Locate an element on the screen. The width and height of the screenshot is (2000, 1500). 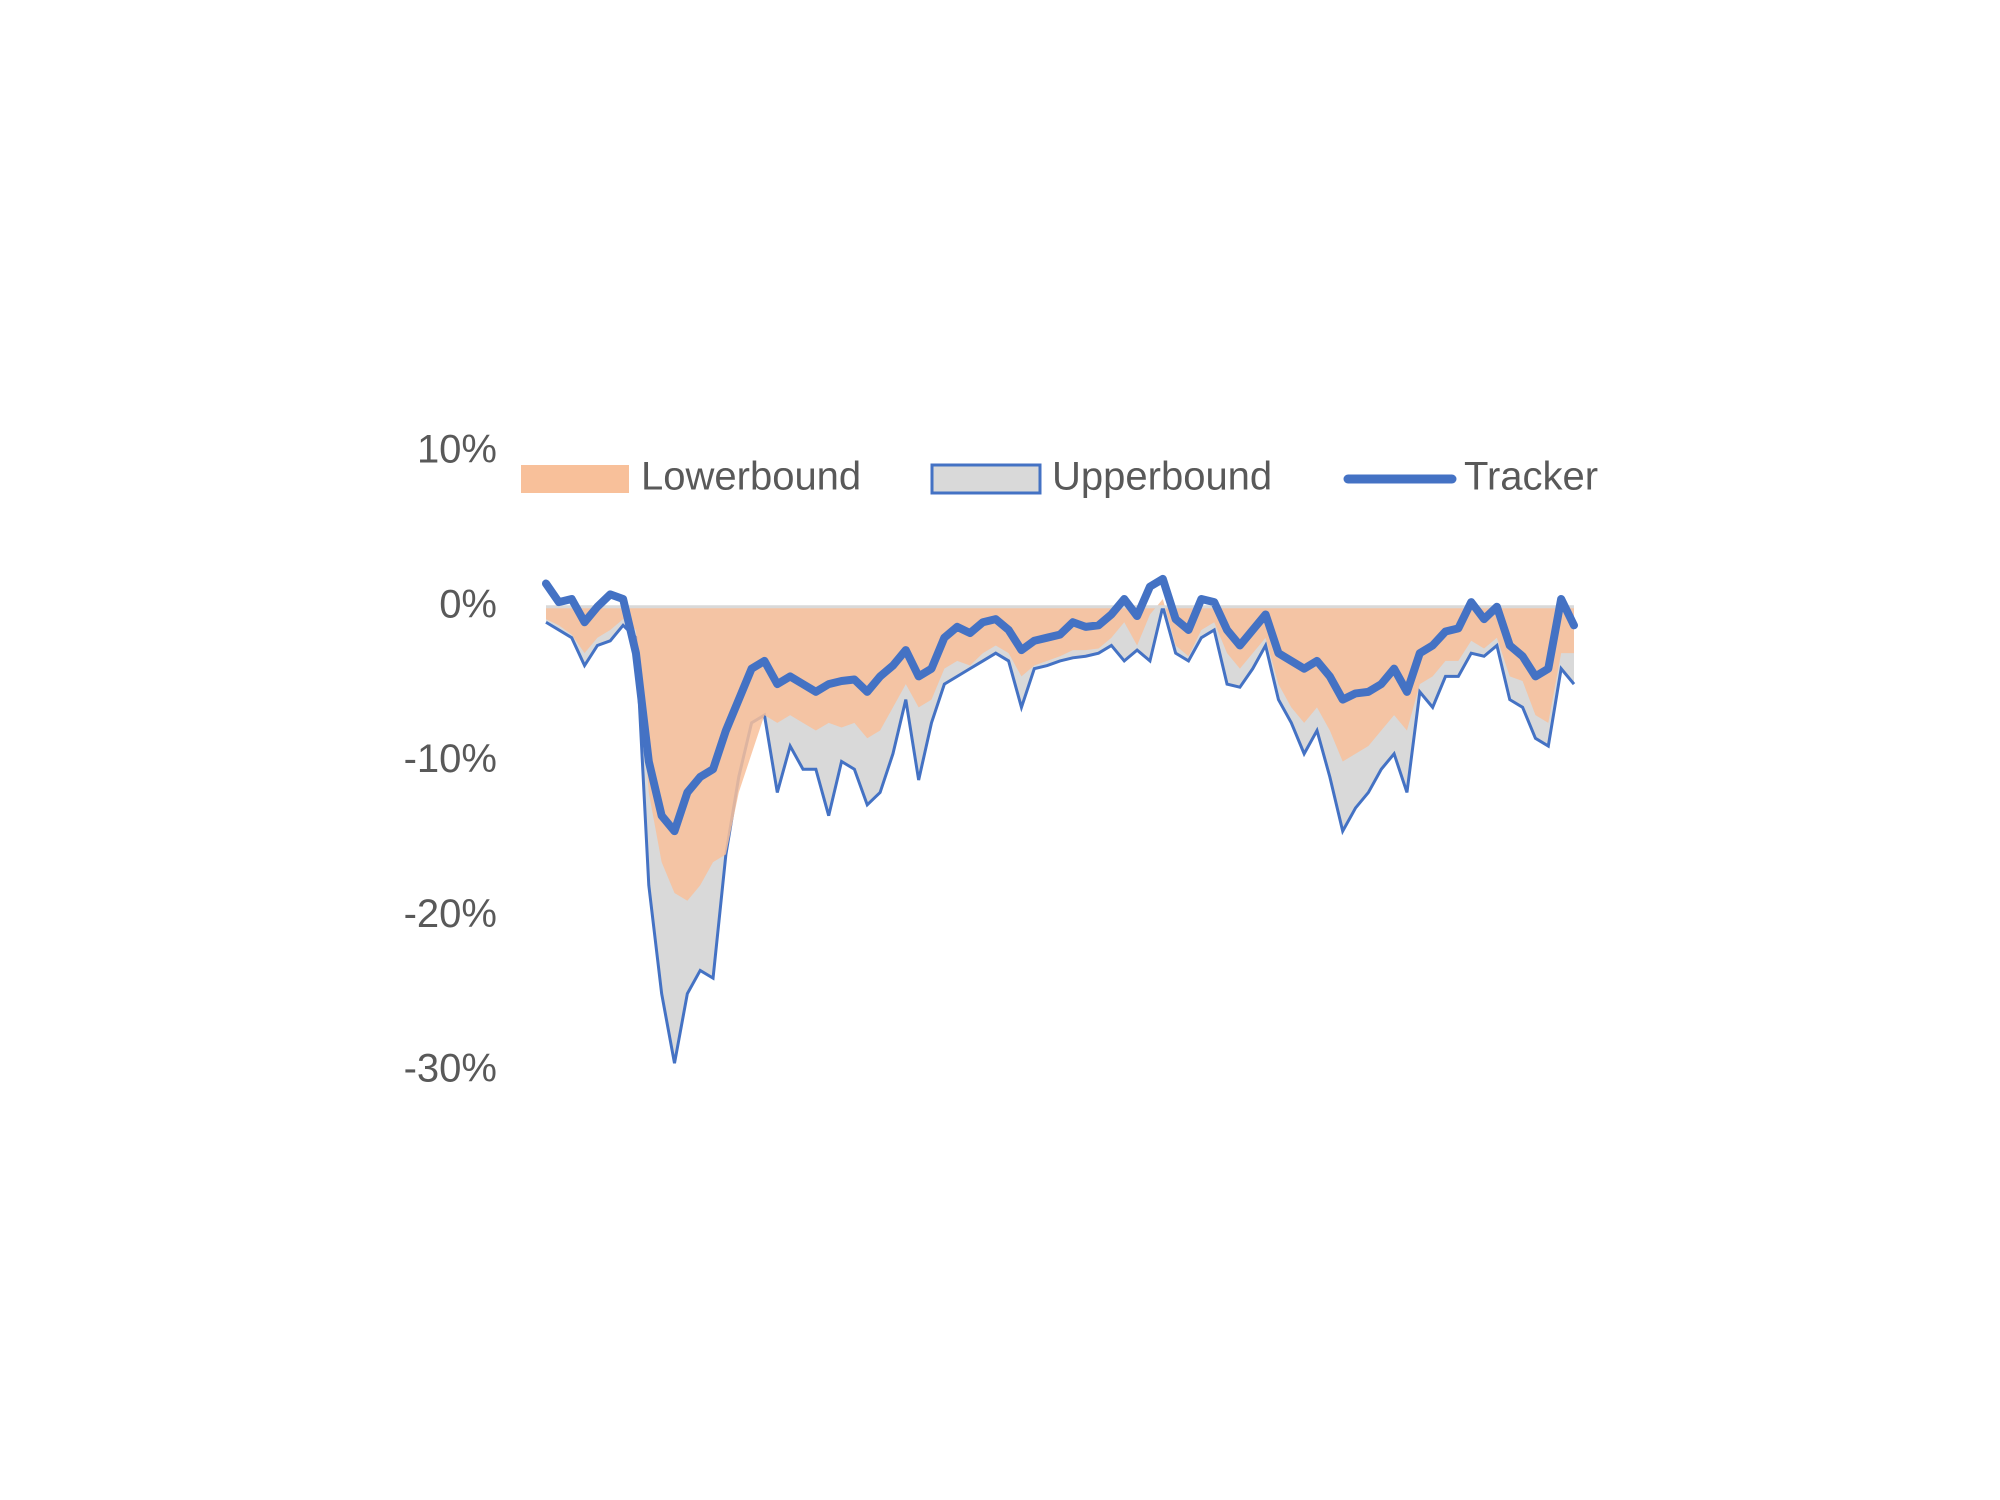
line is located at coordinates (1060, 705).